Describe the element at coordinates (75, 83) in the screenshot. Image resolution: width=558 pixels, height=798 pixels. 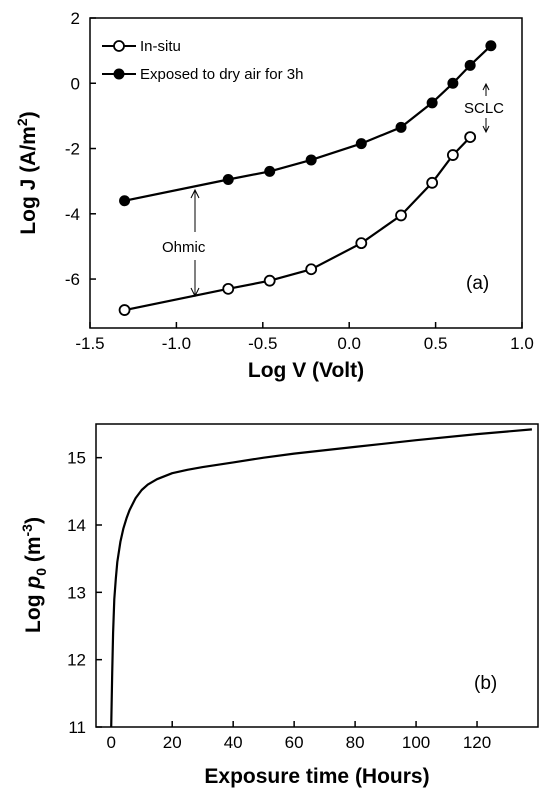
I see `a-y-tick-label: 0` at that location.